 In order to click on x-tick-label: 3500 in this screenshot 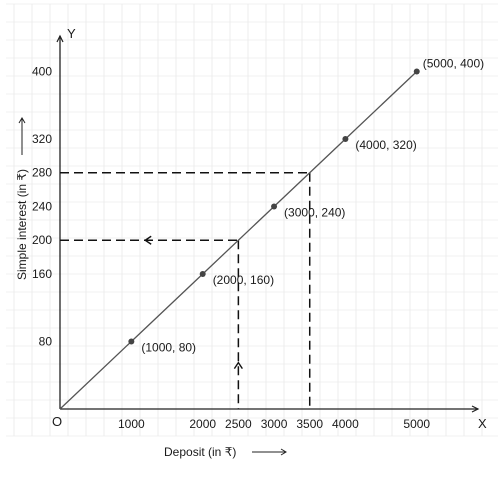, I will do `click(309, 424)`.